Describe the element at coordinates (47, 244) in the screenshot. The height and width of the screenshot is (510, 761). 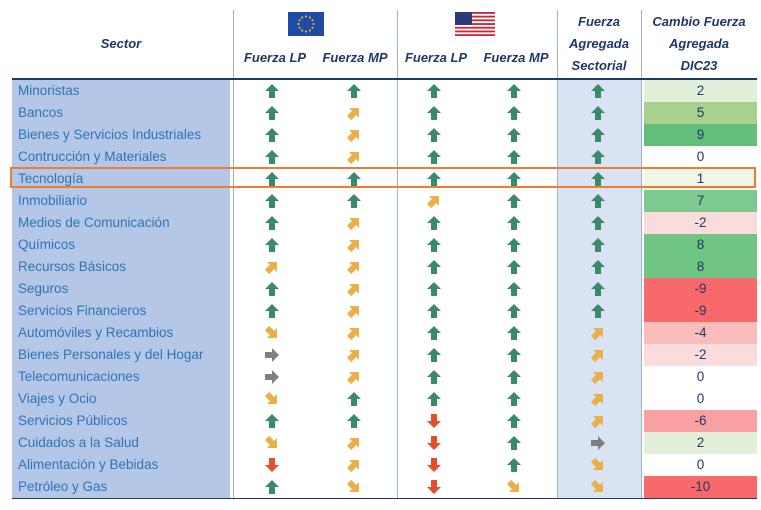
I see `sector-name: Químicos` at that location.